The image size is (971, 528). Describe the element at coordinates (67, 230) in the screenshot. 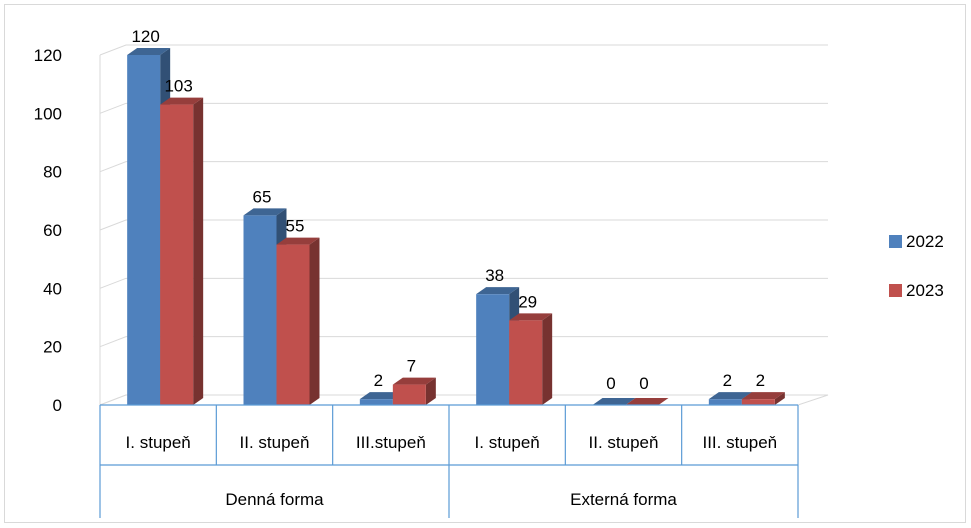

I see `y-axis: 0 20 40 60 80 100 120` at that location.